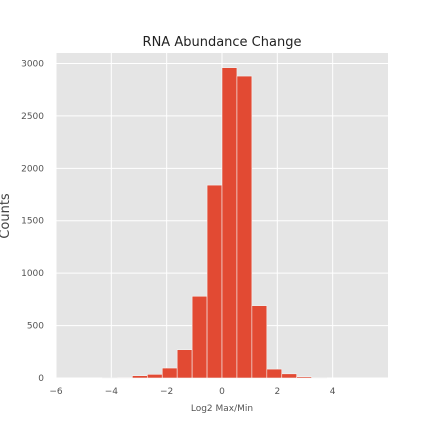 The image size is (432, 432). I want to click on x-axis-label: Log2 Max/Min, so click(222, 409).